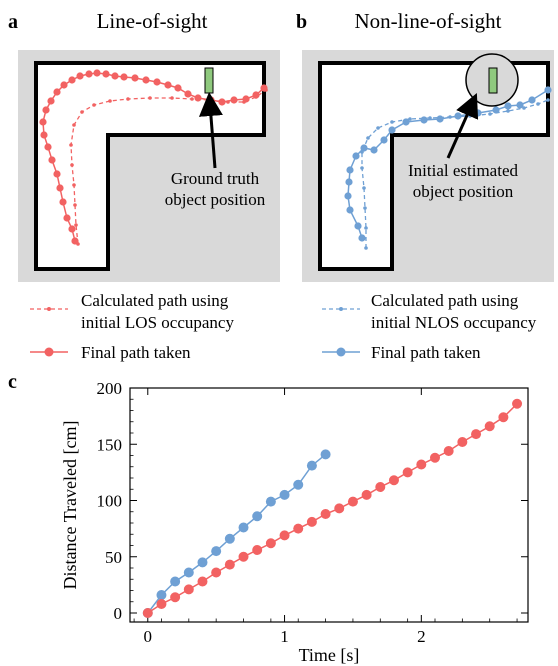  I want to click on legend-a-calc-marker, so click(49, 309).